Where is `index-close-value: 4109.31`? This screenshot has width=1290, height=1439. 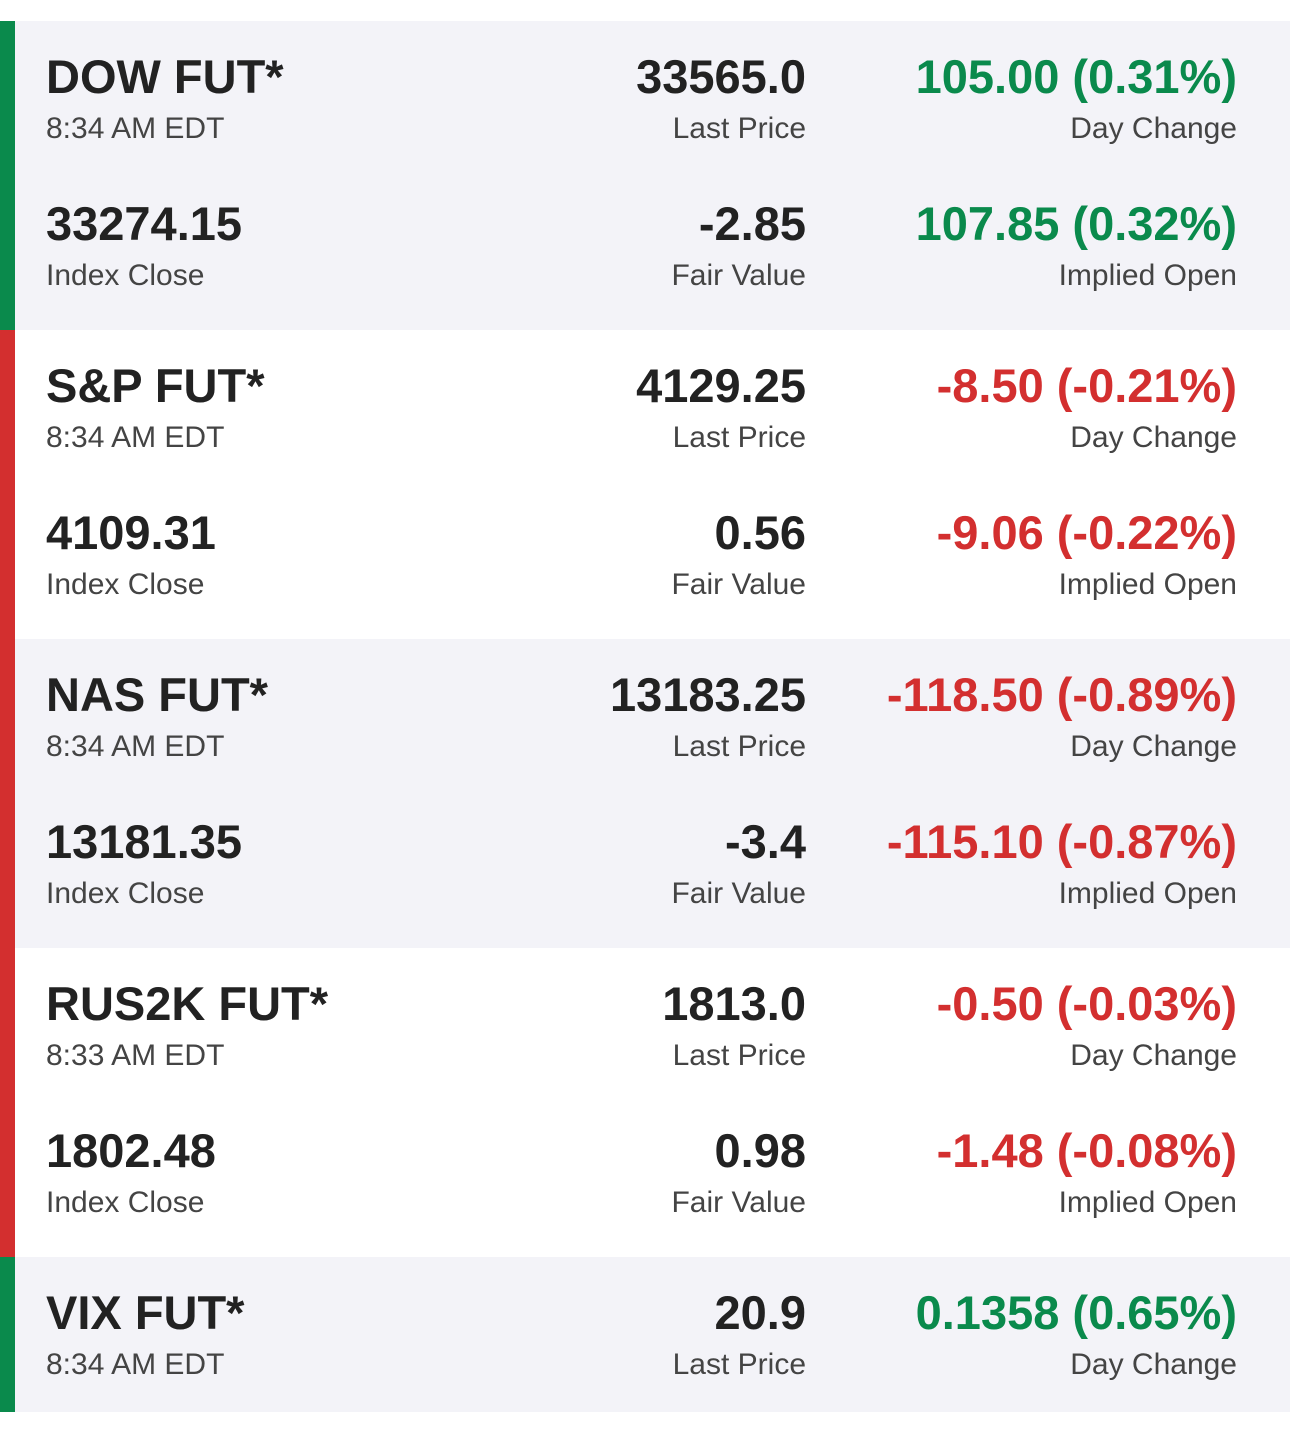 index-close-value: 4109.31 is located at coordinates (131, 532).